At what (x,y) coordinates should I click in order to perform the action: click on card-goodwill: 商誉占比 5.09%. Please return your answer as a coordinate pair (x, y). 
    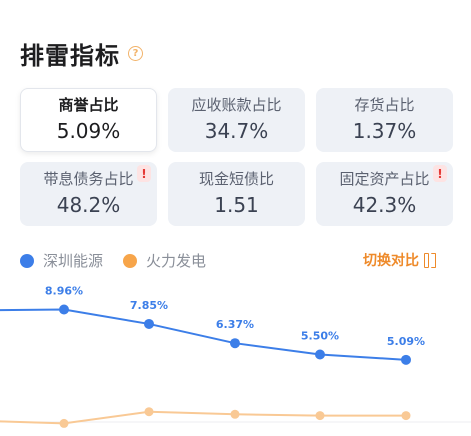
    Looking at the image, I should click on (88, 120).